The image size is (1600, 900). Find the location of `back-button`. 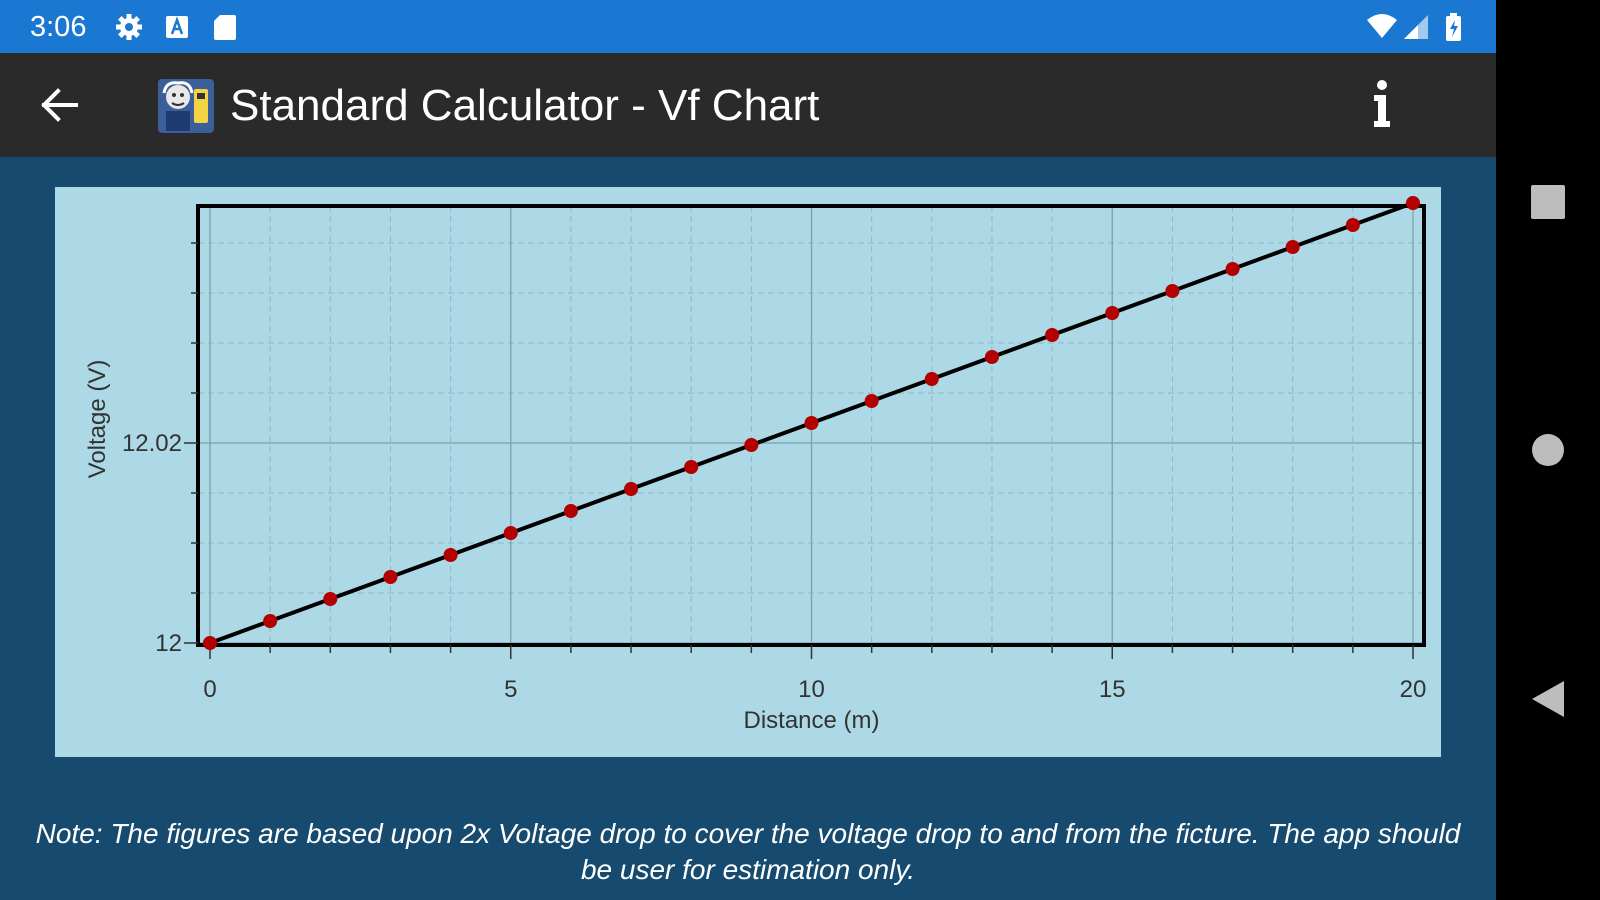

back-button is located at coordinates (60, 105).